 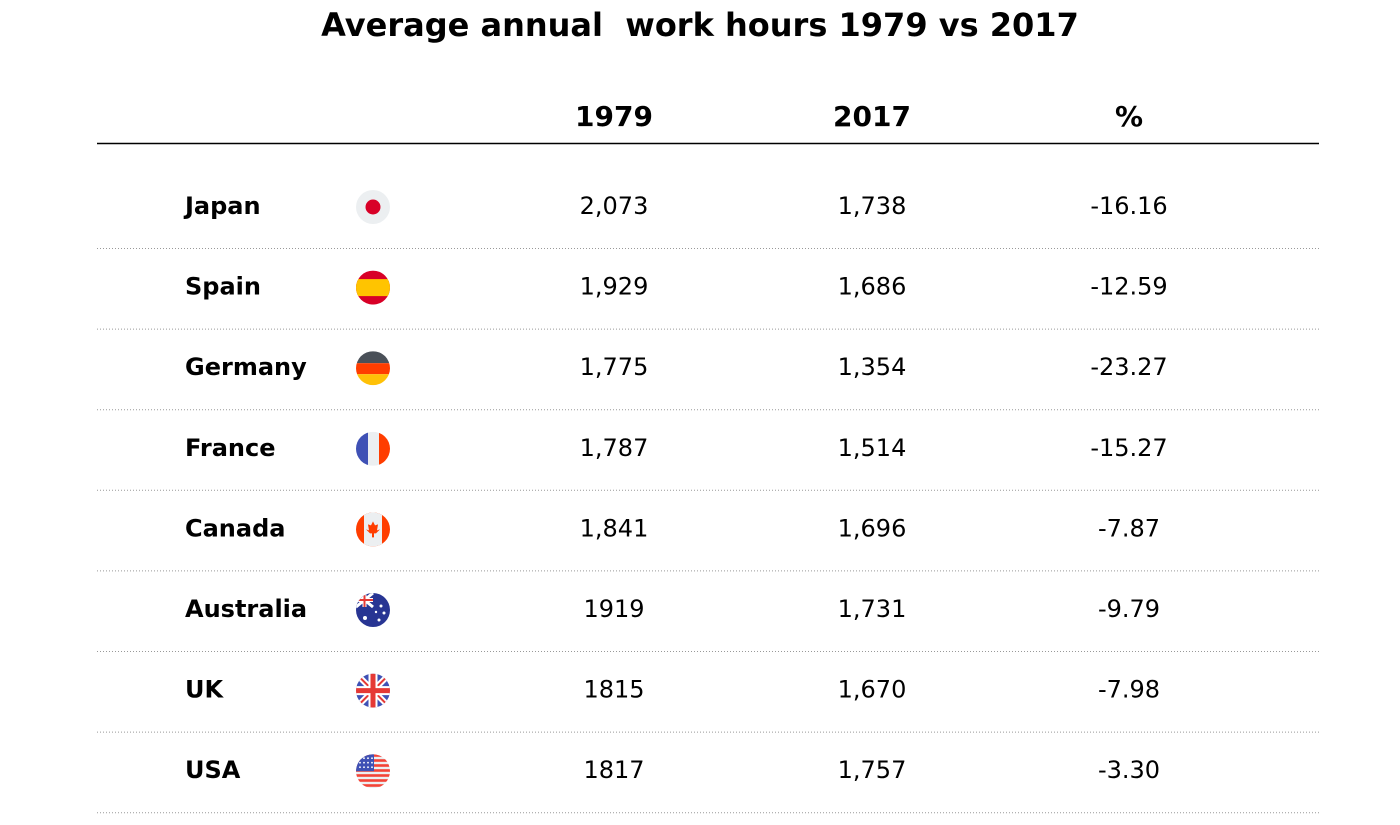 I want to click on country-name: UK, so click(x=204, y=690).